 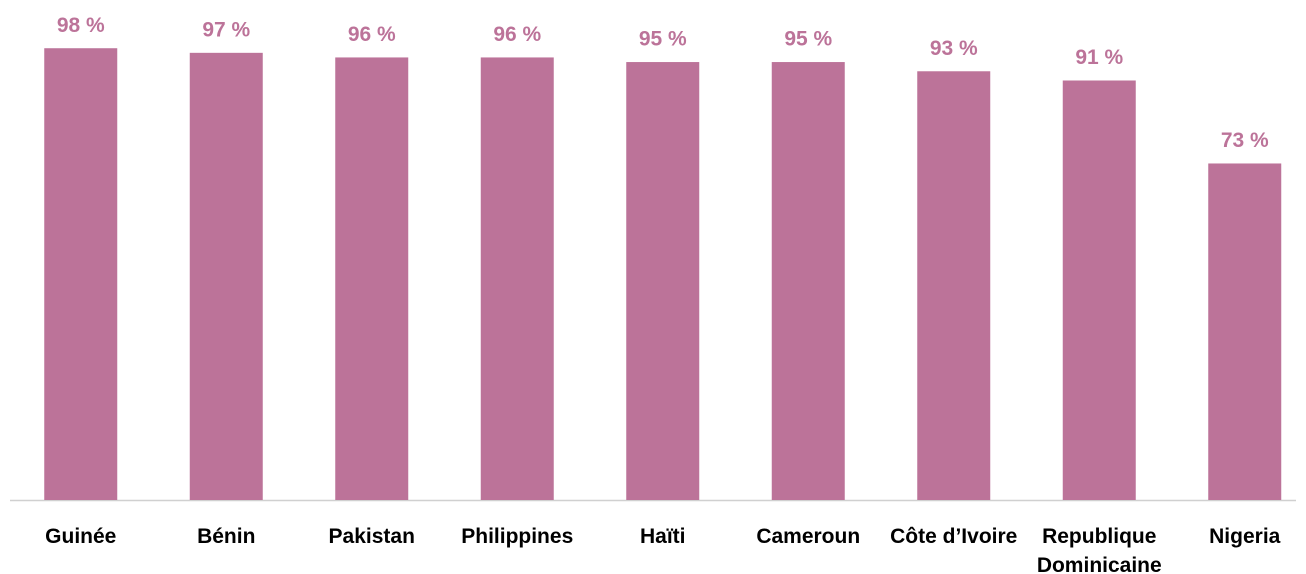 I want to click on x-tick-label: Cameroun, so click(x=808, y=536).